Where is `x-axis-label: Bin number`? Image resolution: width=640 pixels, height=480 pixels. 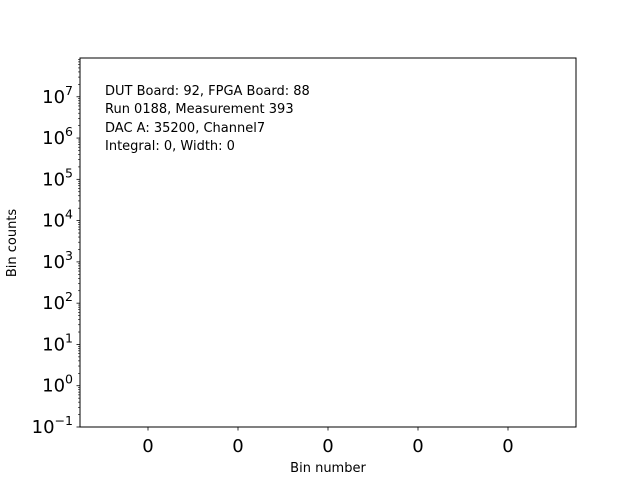
x-axis-label: Bin number is located at coordinates (328, 468).